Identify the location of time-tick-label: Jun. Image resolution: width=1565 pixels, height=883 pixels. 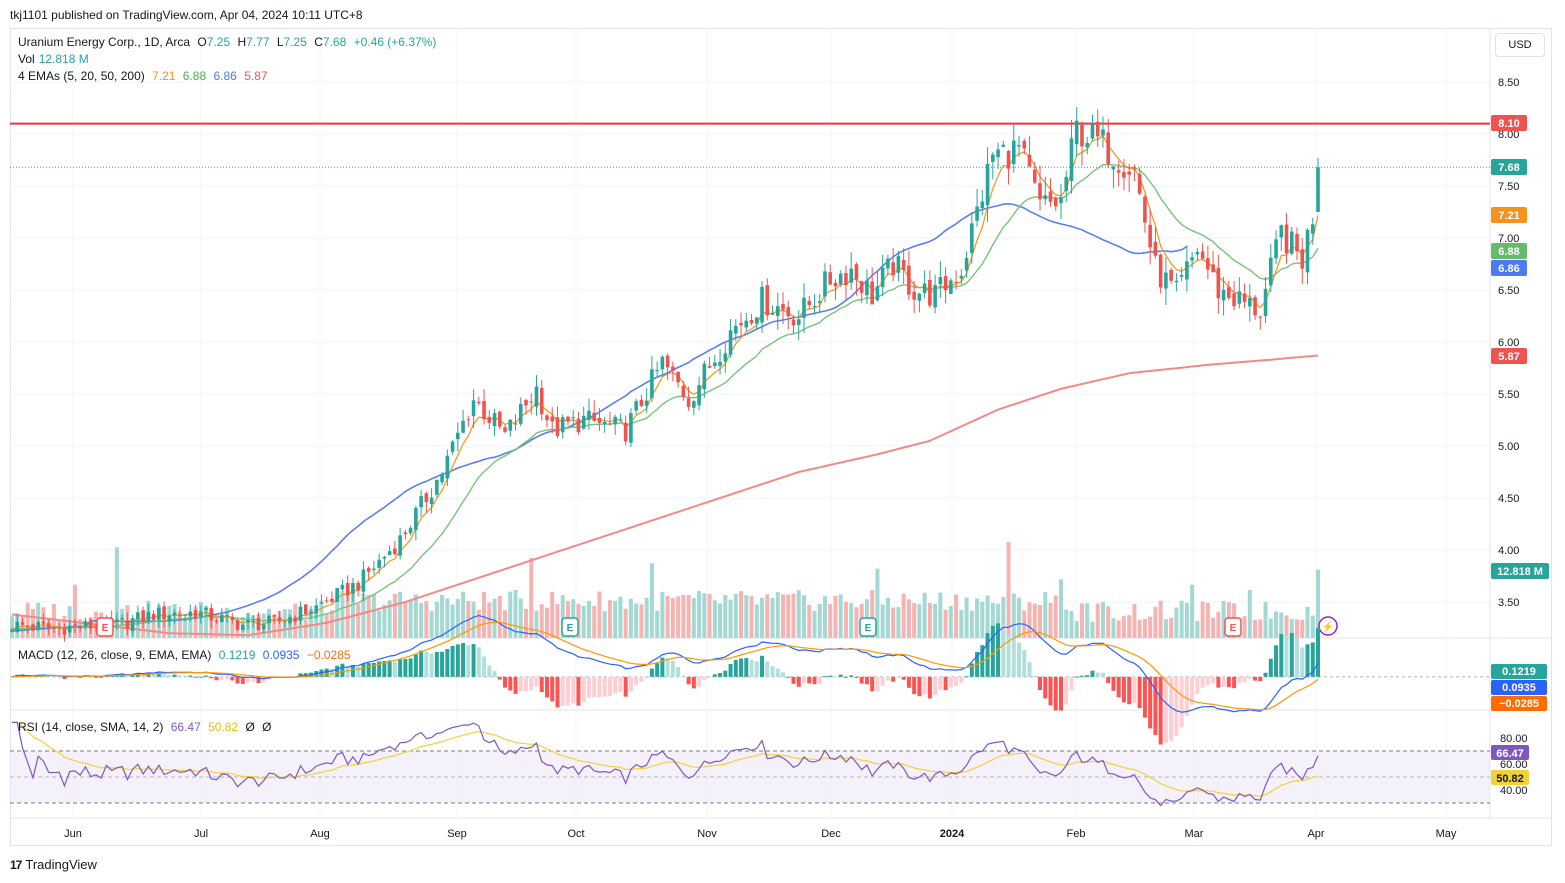
(73, 834).